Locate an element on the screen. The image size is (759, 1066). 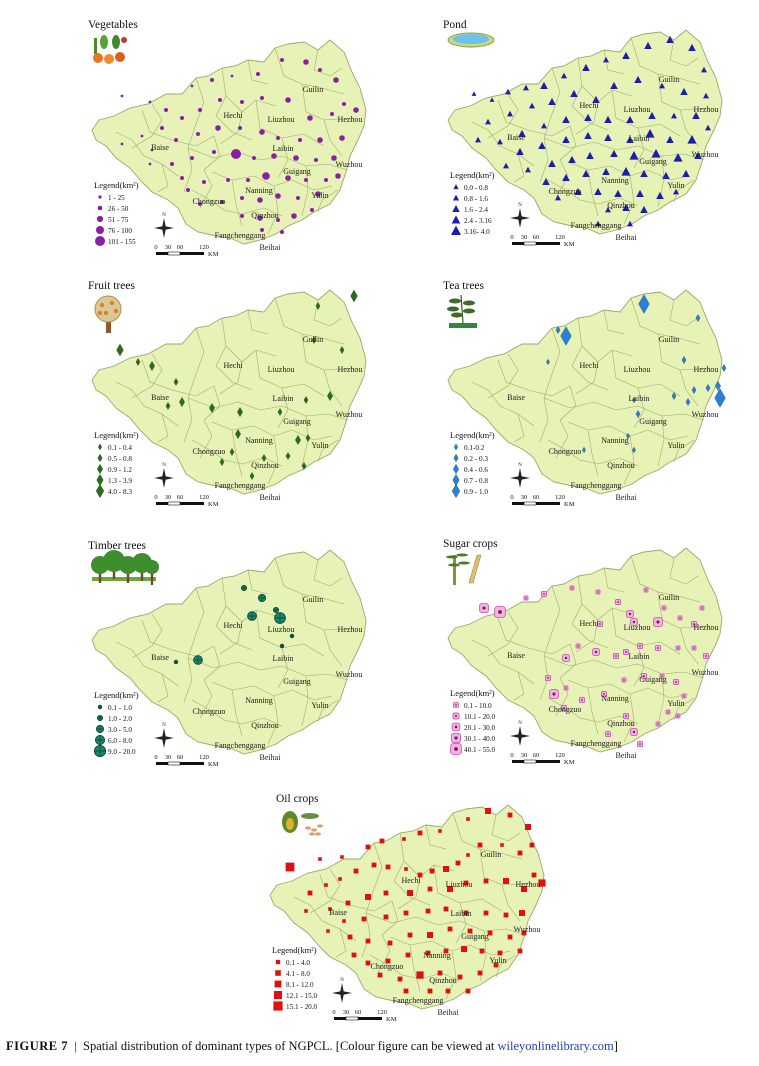
city-label-guigang: Guigang is located at coordinates (653, 421).